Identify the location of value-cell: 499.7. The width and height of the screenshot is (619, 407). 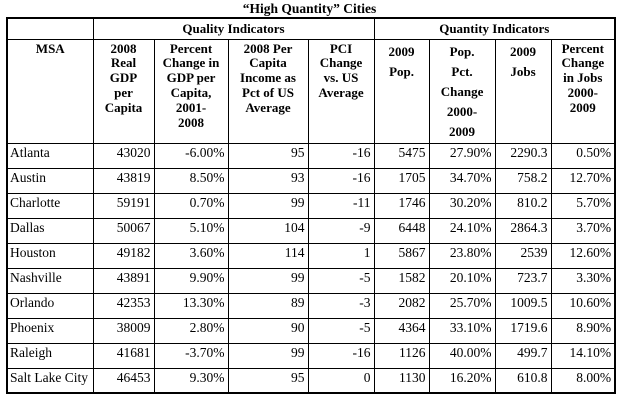
(523, 355).